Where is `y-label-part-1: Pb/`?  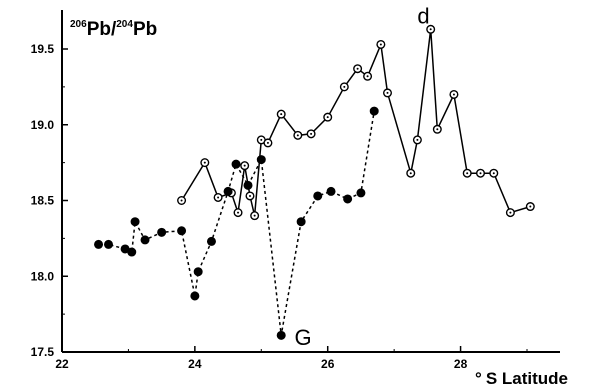 y-label-part-1: Pb/ is located at coordinates (102, 29).